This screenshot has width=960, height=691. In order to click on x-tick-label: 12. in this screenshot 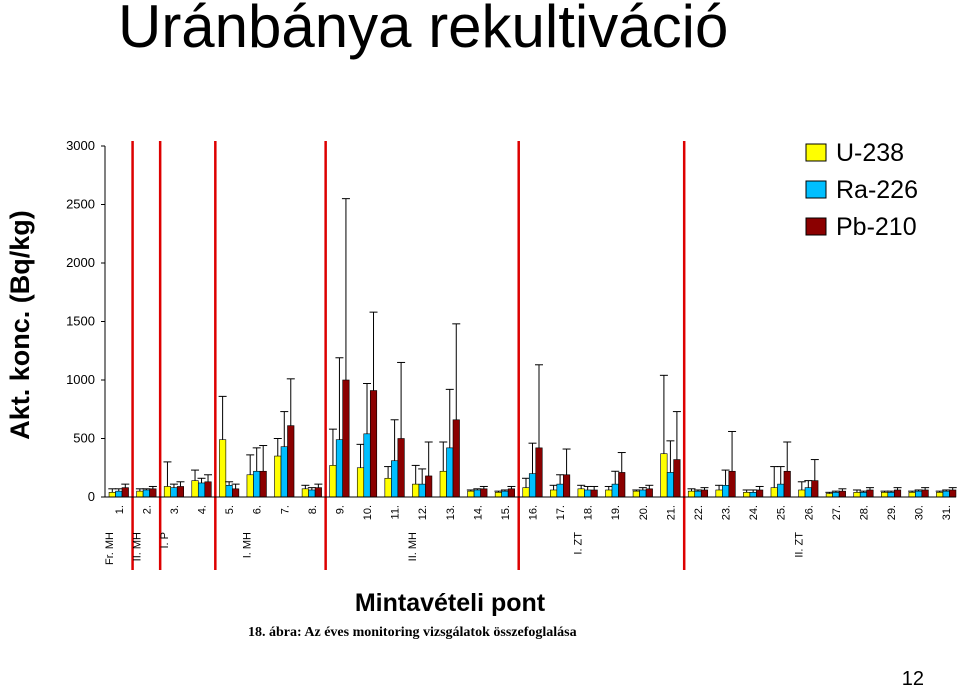, I will do `click(423, 512)`.